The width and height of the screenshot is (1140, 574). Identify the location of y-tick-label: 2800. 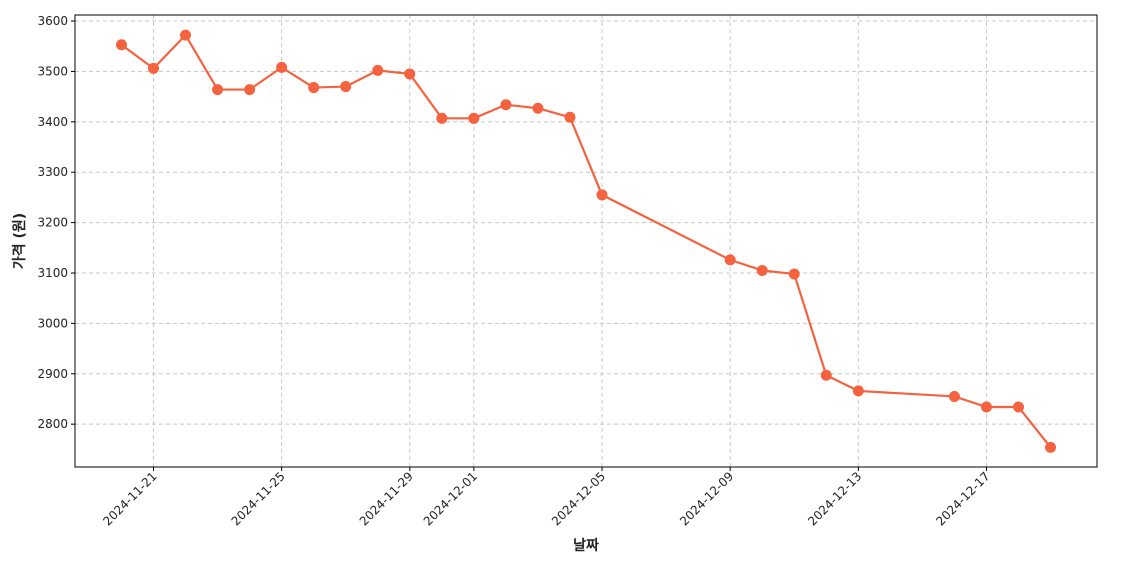
(52, 424).